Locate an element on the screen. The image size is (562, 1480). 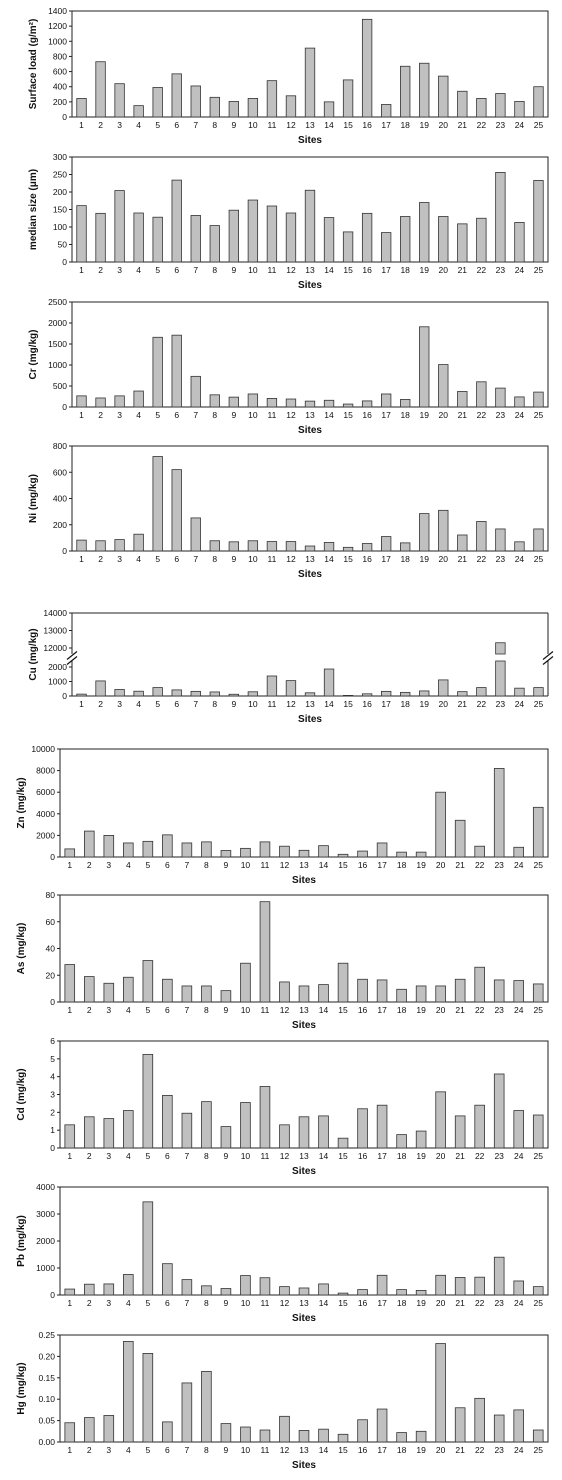
x-tick-label: 21 is located at coordinates (463, 704).